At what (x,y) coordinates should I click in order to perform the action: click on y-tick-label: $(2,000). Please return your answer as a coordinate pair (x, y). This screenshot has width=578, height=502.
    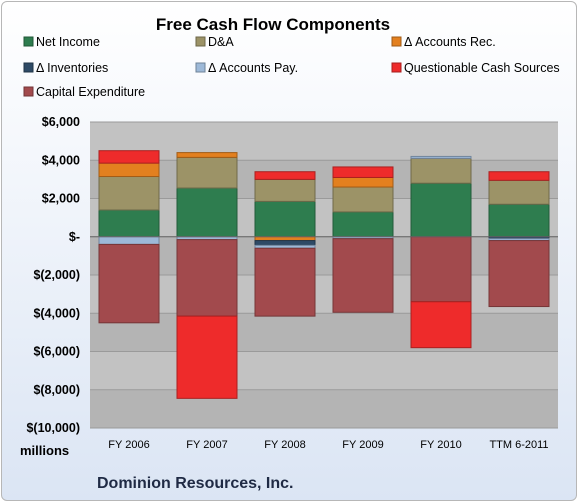
    Looking at the image, I should click on (56, 275).